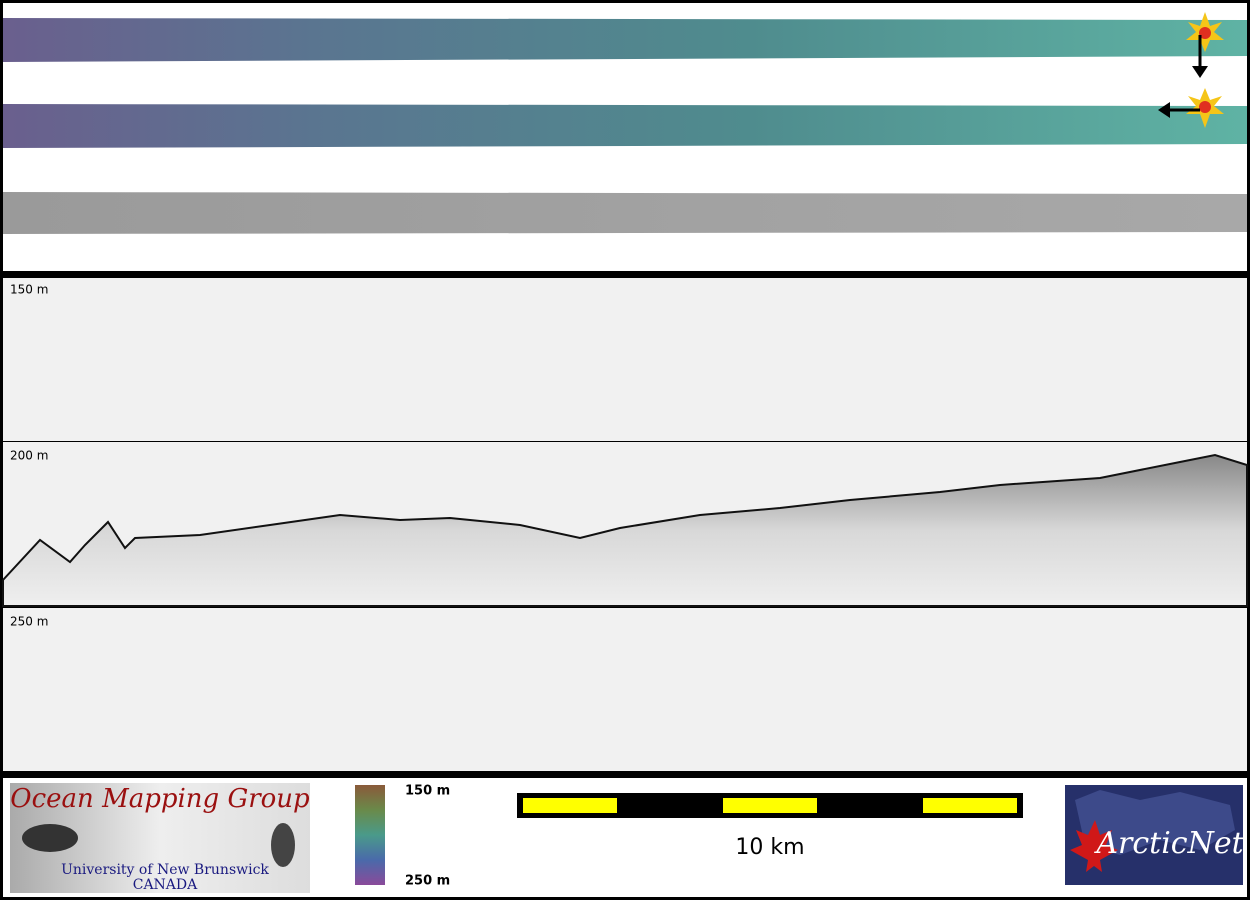  What do you see at coordinates (370, 835) in the screenshot?
I see `colorbar` at bounding box center [370, 835].